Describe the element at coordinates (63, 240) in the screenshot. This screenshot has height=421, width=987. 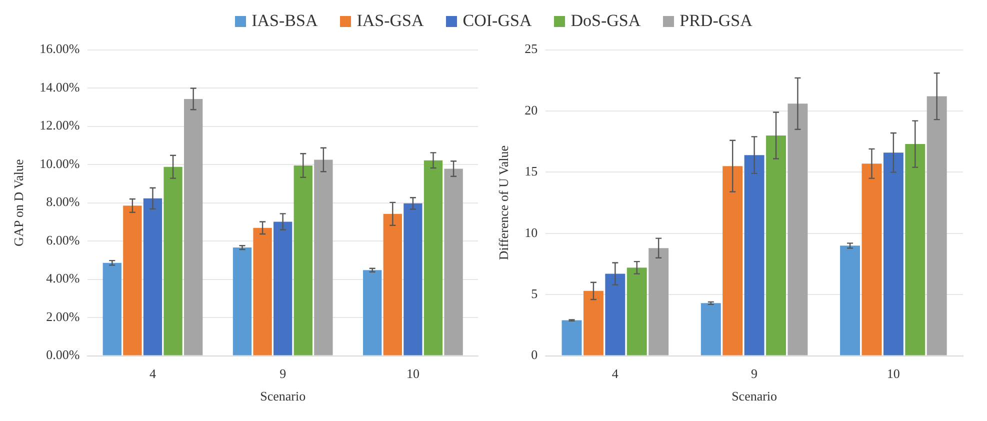
I see `y-tick-label: 6.00%` at that location.